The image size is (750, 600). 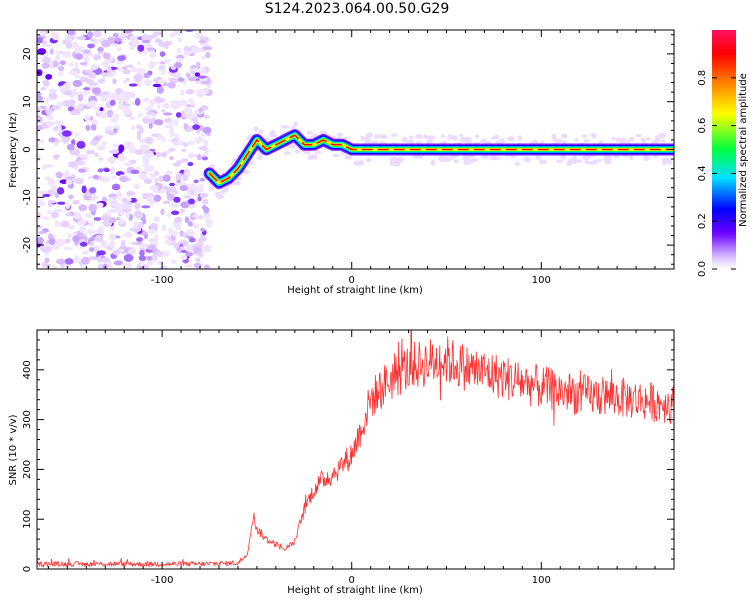 I want to click on colorbar-tick-label: 0.2, so click(x=702, y=221).